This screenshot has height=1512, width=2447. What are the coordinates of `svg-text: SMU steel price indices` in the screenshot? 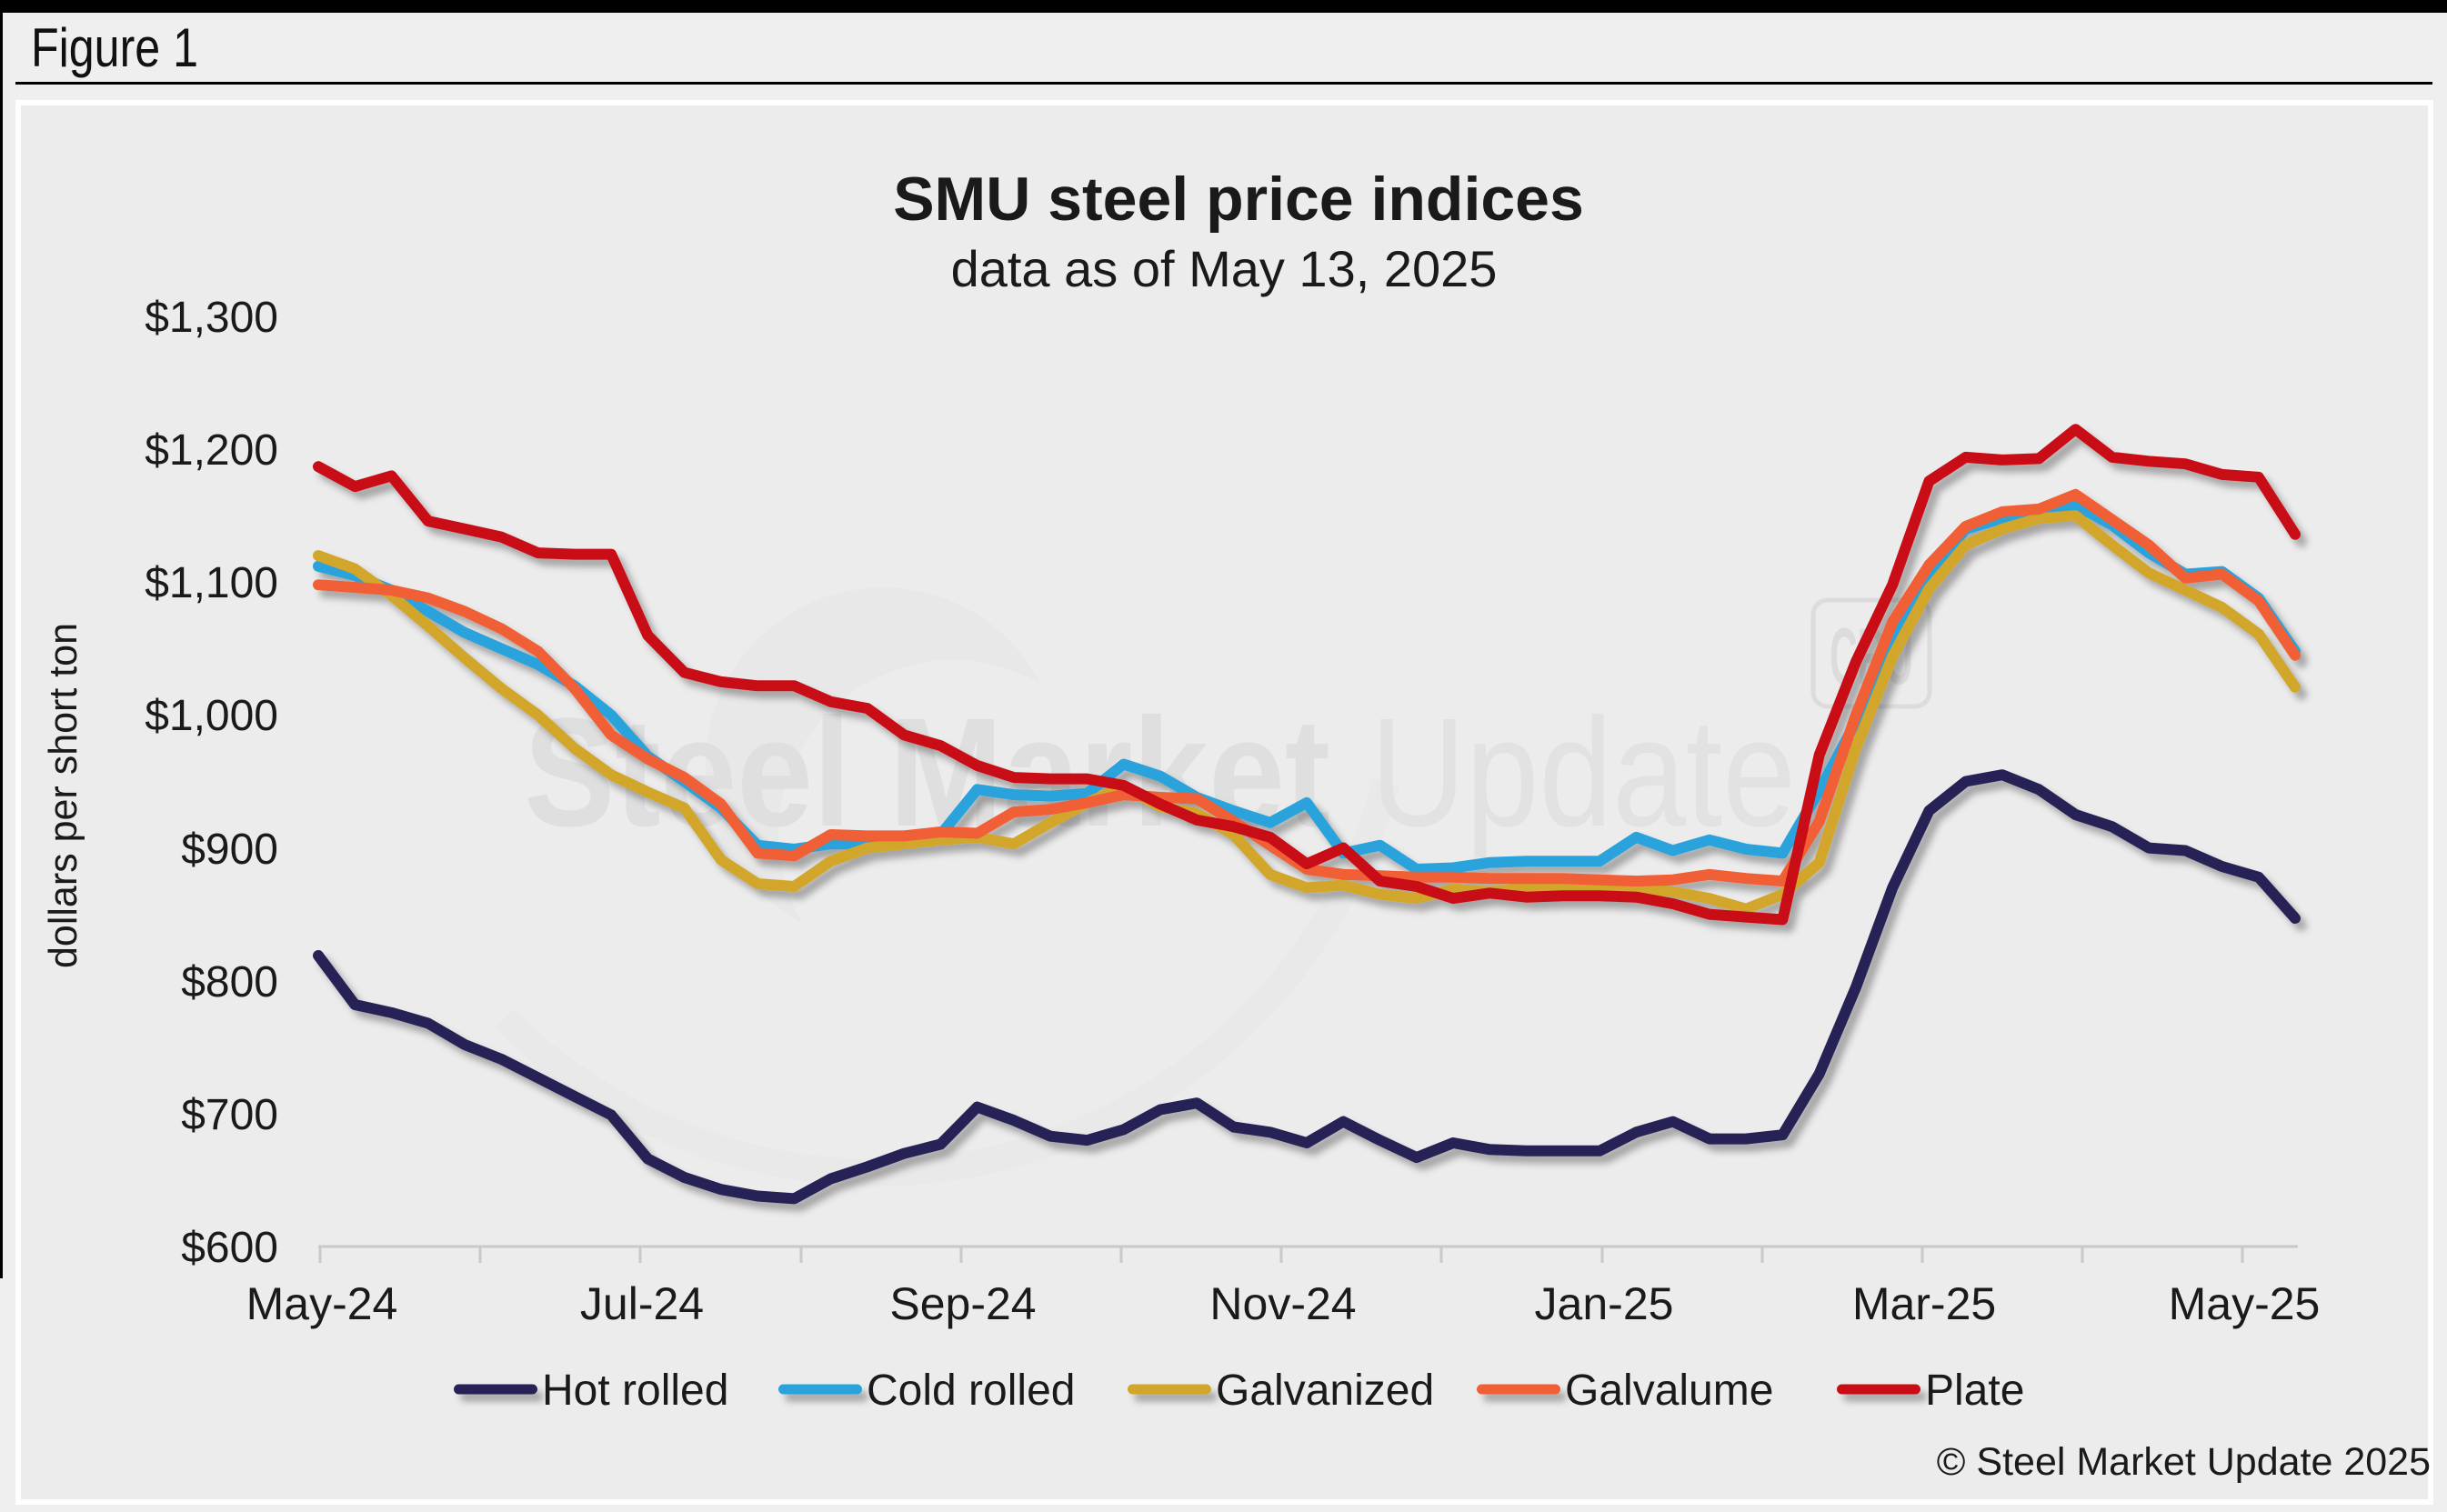 It's located at (1238, 199).